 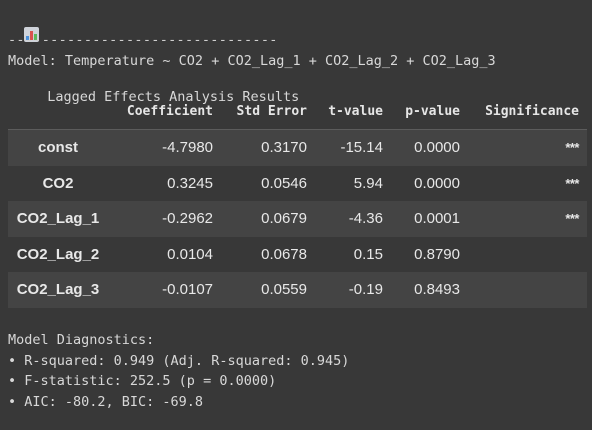 What do you see at coordinates (268, 290) in the screenshot?
I see `std-error-cell: 0.0559` at bounding box center [268, 290].